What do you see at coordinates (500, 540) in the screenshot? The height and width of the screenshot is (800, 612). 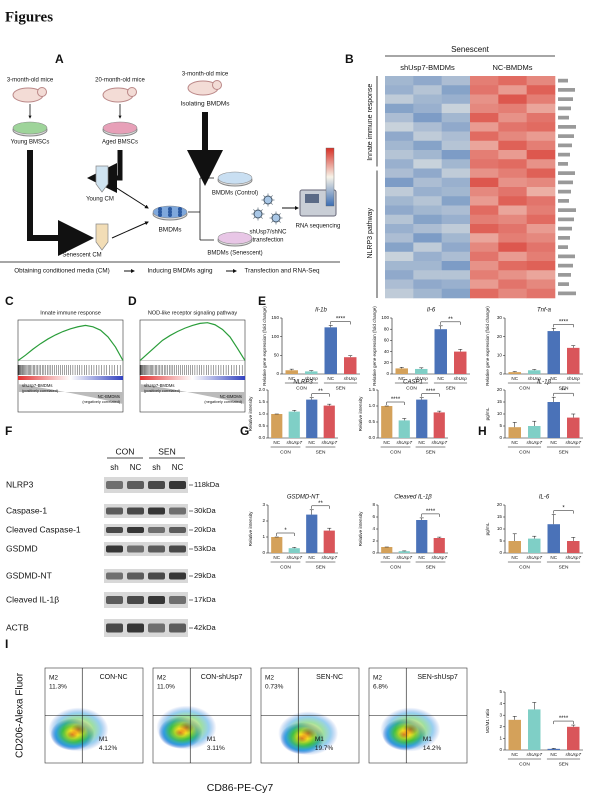 I see `label: 5` at bounding box center [500, 540].